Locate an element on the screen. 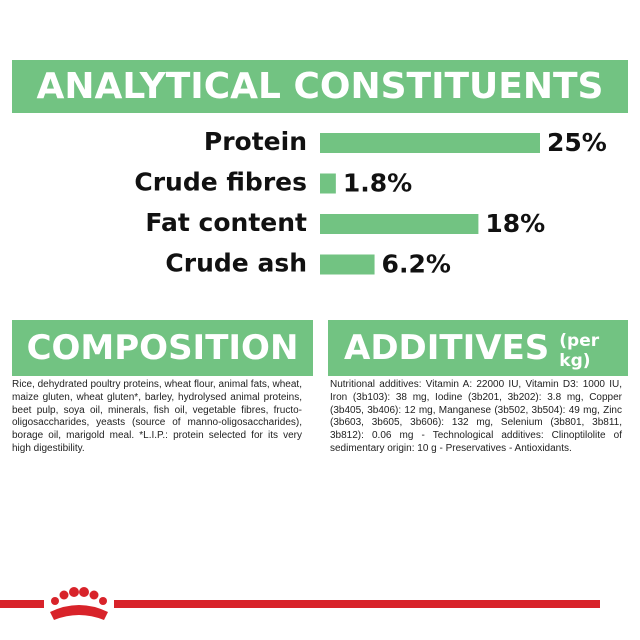  additives-subtitle: (per kg) is located at coordinates (579, 351).